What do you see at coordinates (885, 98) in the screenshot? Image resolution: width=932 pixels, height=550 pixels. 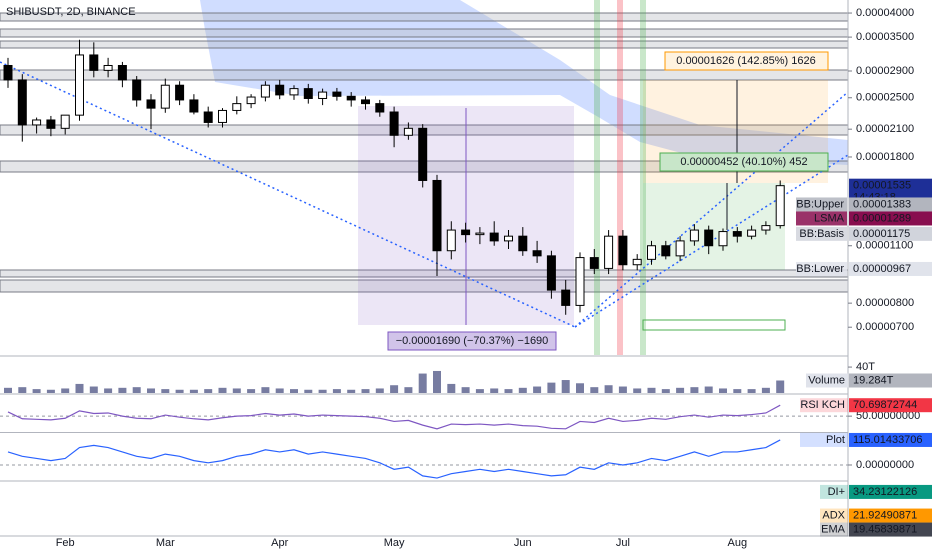 I see `y-tick-label: 0.00002500` at bounding box center [885, 98].